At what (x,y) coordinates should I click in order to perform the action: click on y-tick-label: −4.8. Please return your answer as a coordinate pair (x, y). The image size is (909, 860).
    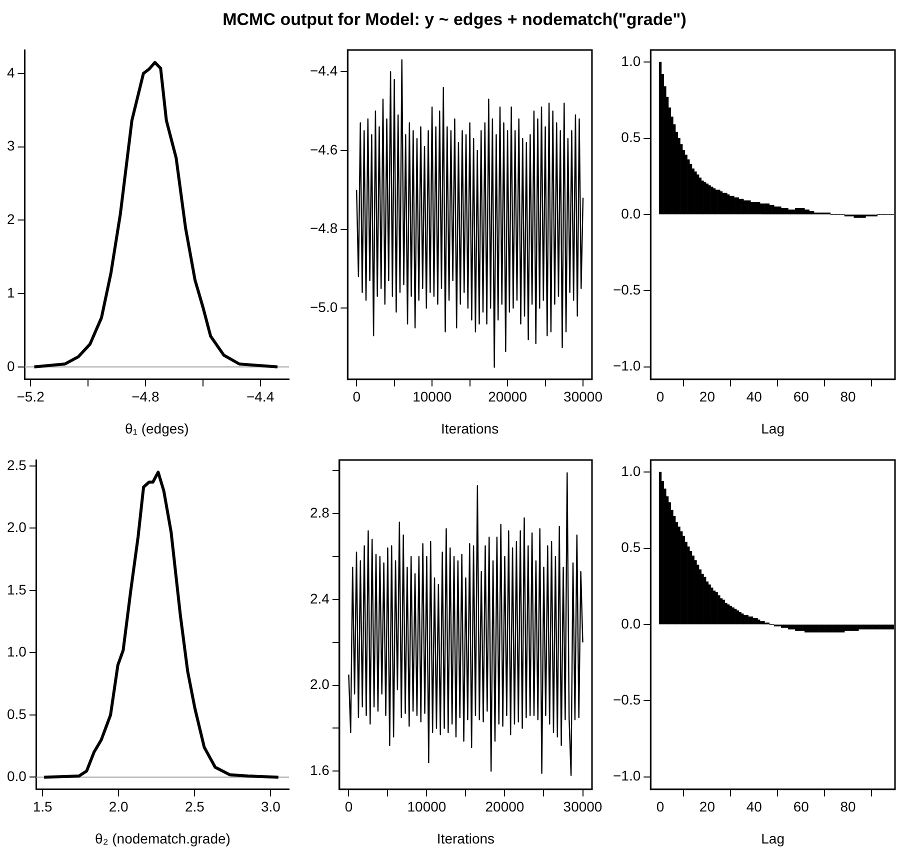
    Looking at the image, I should click on (324, 228).